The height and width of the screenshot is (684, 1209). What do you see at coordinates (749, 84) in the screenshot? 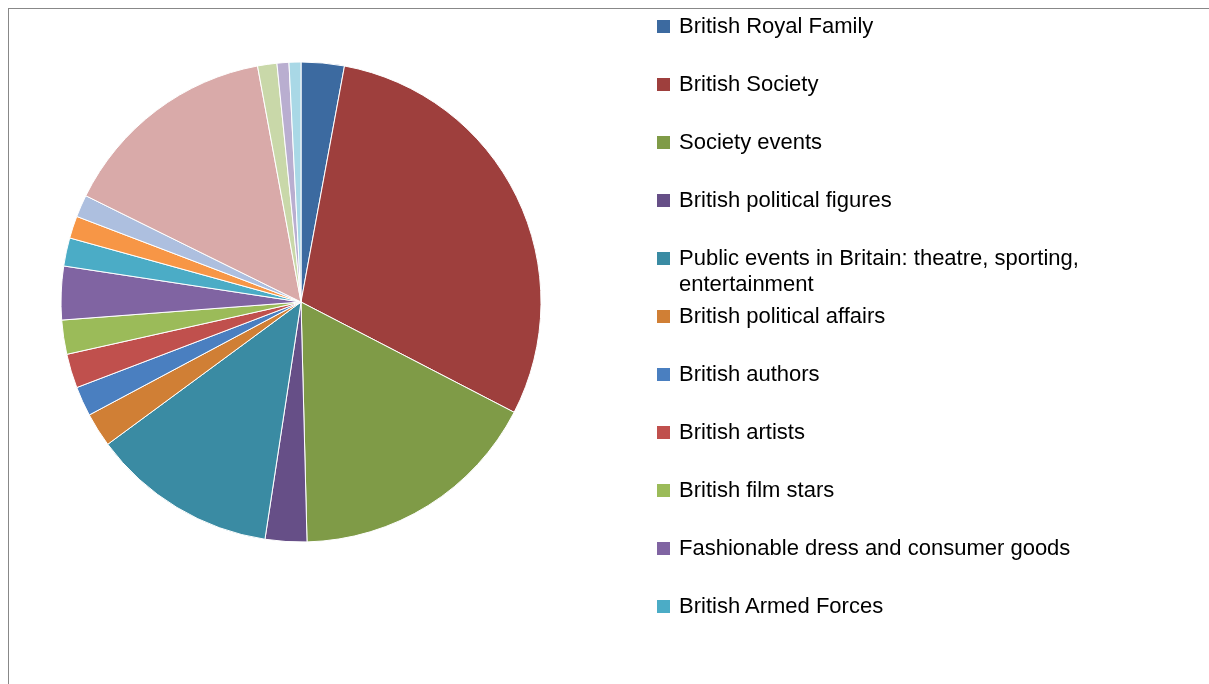
I see `legend-label: British Society` at bounding box center [749, 84].